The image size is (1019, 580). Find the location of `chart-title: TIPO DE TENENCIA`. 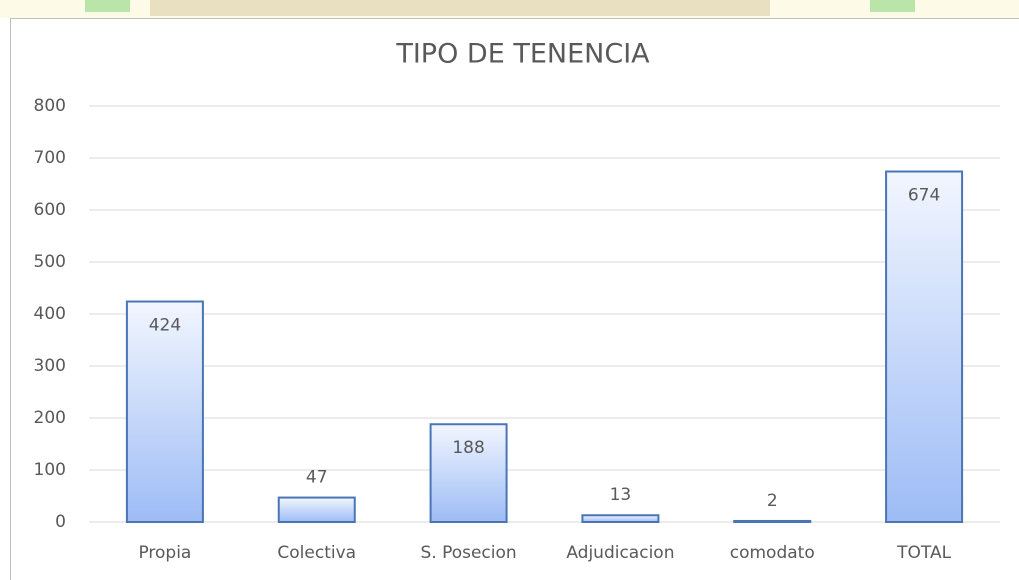

chart-title: TIPO DE TENENCIA is located at coordinates (522, 54).